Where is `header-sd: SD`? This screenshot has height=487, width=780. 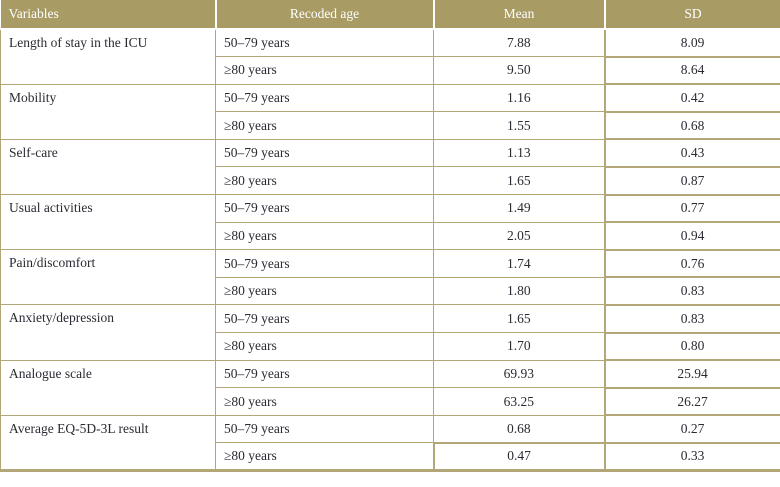
header-sd: SD is located at coordinates (692, 15).